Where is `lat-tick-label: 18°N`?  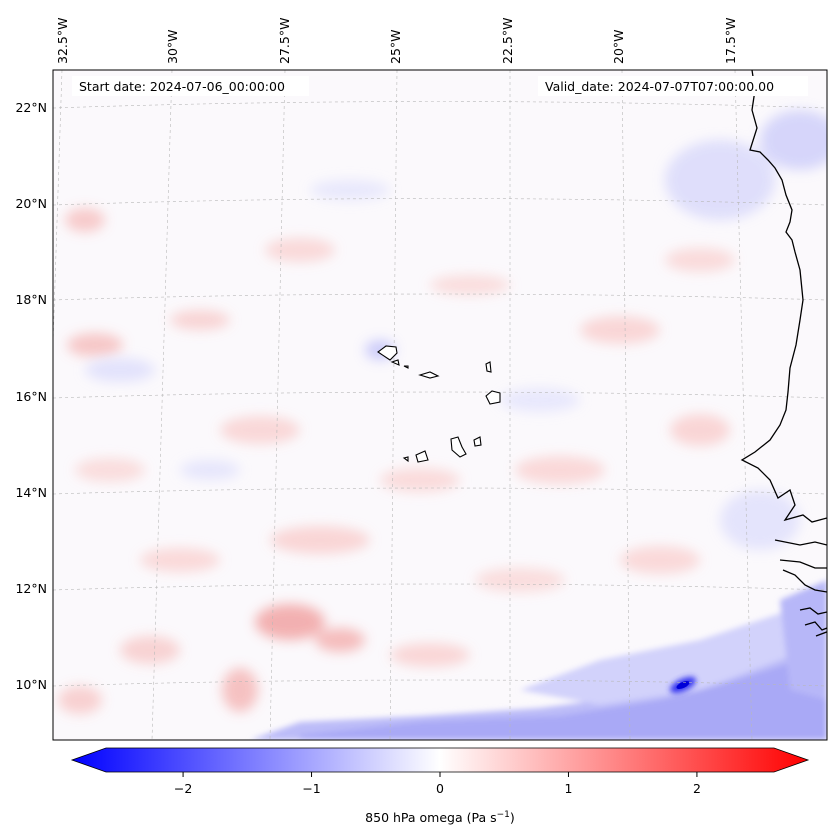 lat-tick-label: 18°N is located at coordinates (31, 299).